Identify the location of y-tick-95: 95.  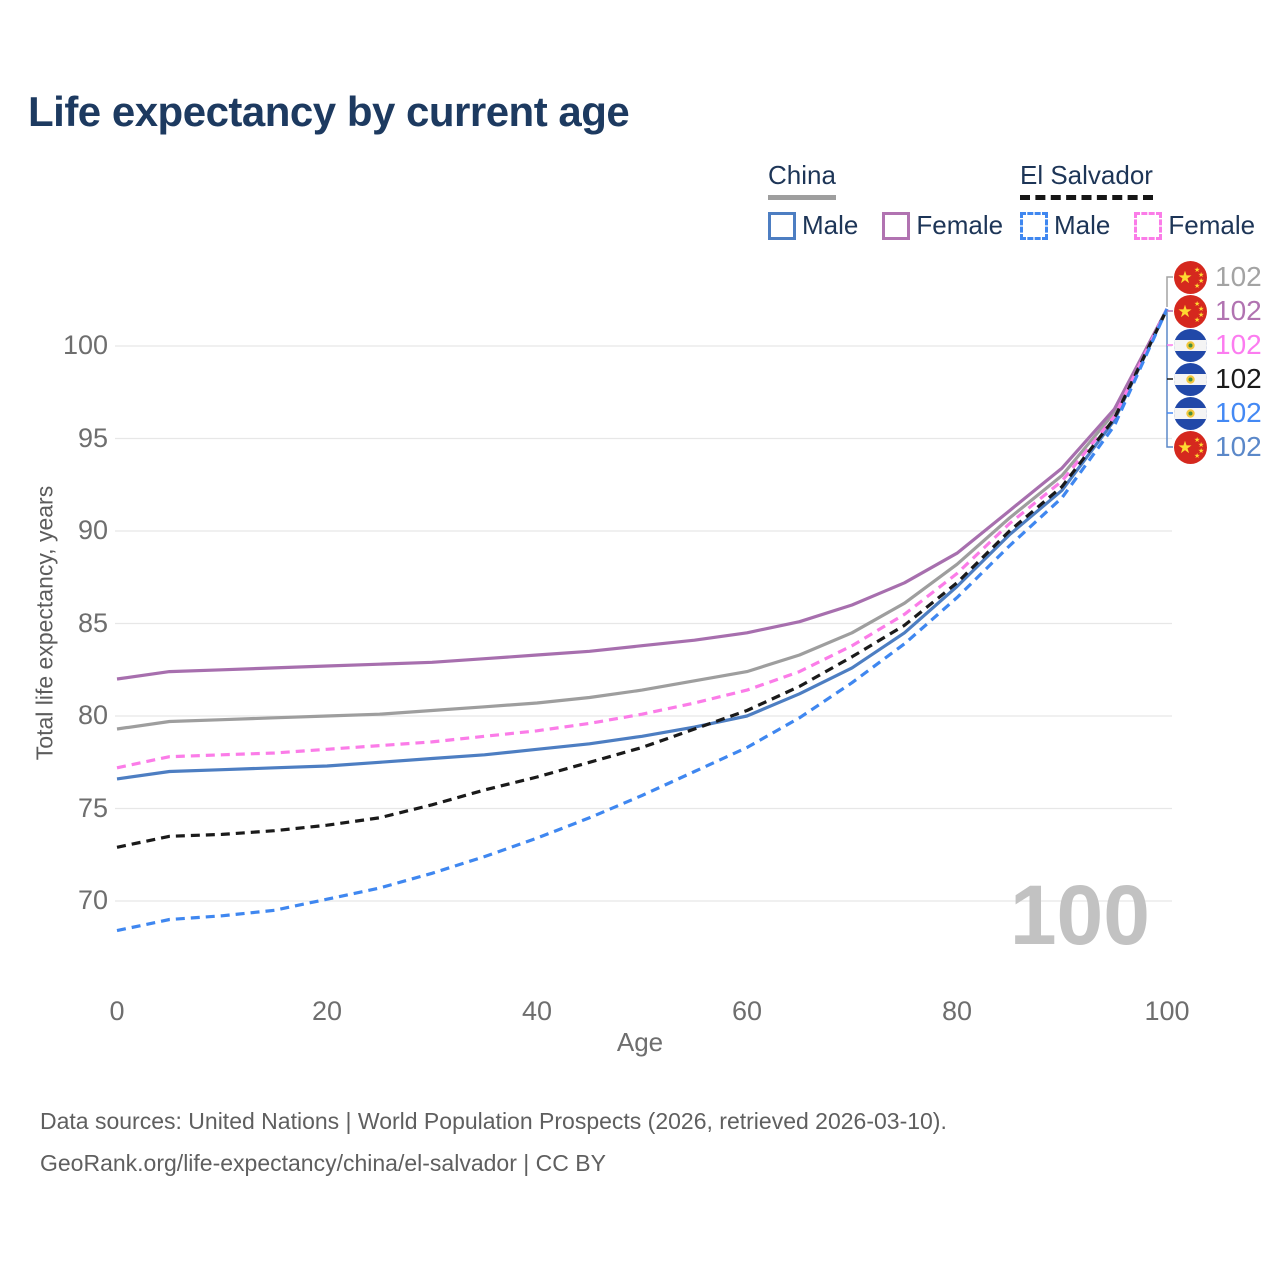
(92, 437).